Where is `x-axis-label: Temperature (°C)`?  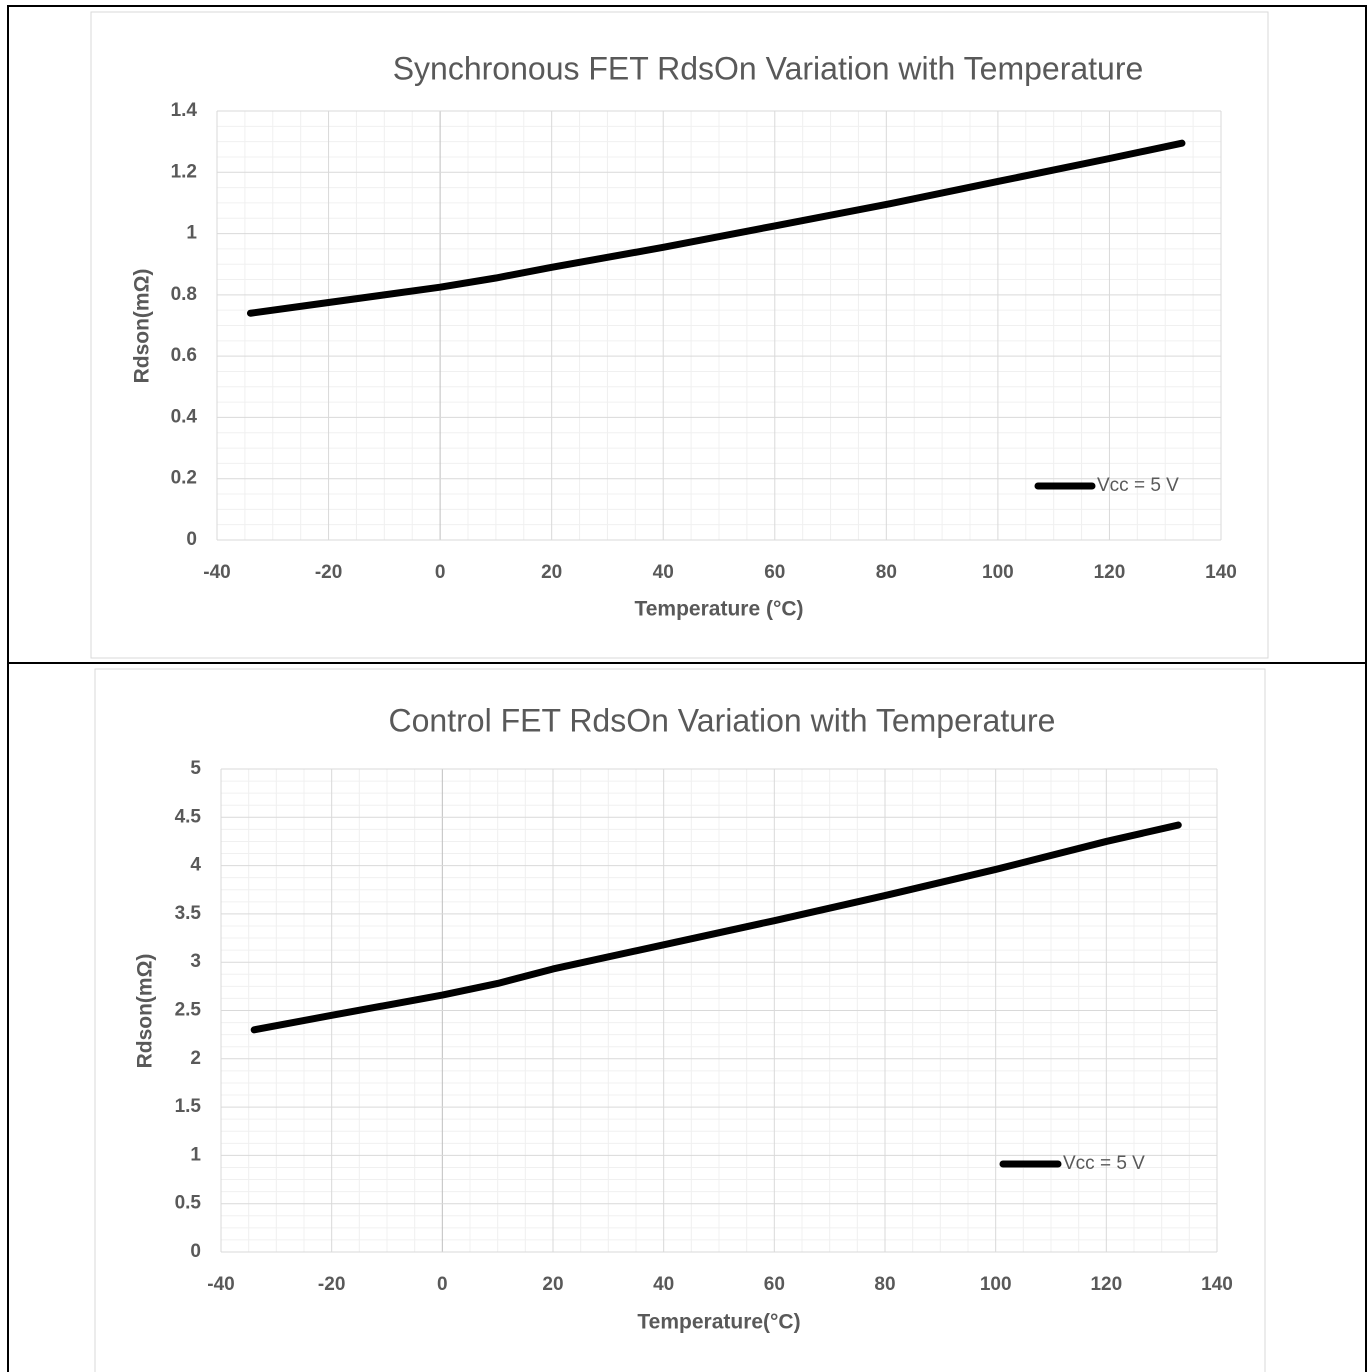
x-axis-label: Temperature (°C) is located at coordinates (718, 609).